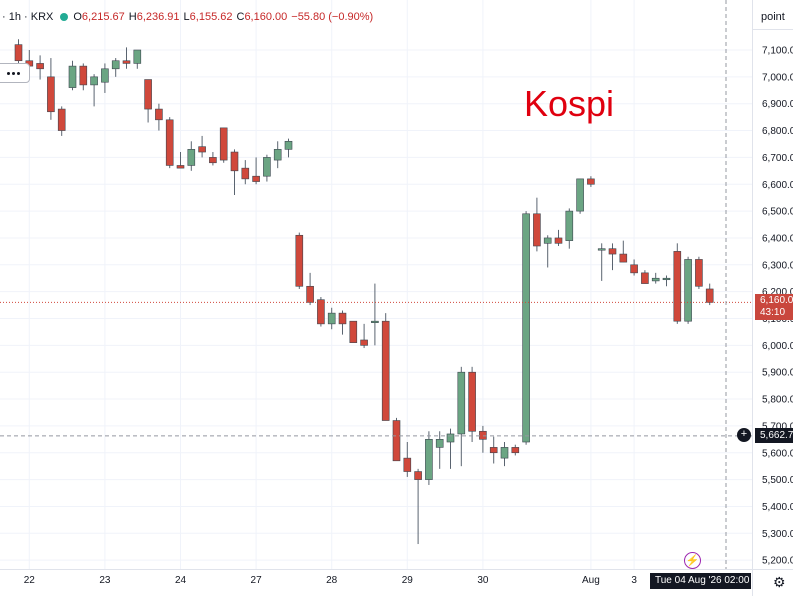 The image size is (793, 596). Describe the element at coordinates (777, 158) in the screenshot. I see `y-tick-label: 6,700.00` at that location.